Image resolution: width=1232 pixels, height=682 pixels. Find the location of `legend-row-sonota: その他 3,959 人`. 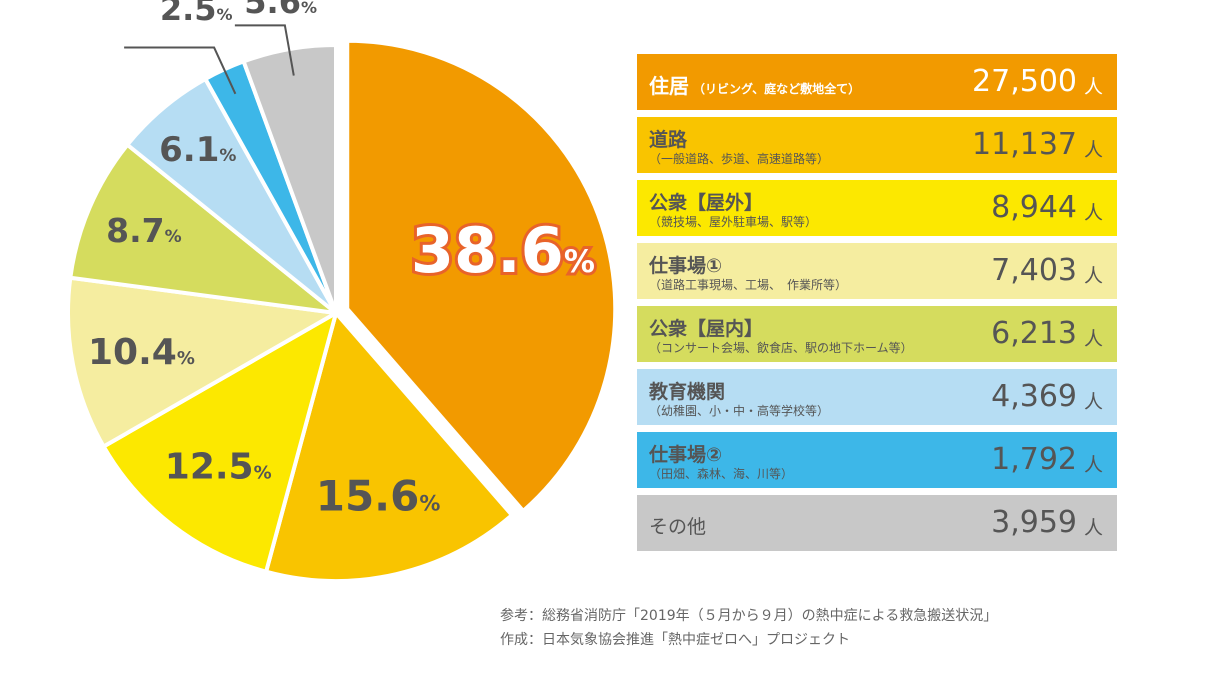

legend-row-sonota: その他 3,959 人 is located at coordinates (877, 523).